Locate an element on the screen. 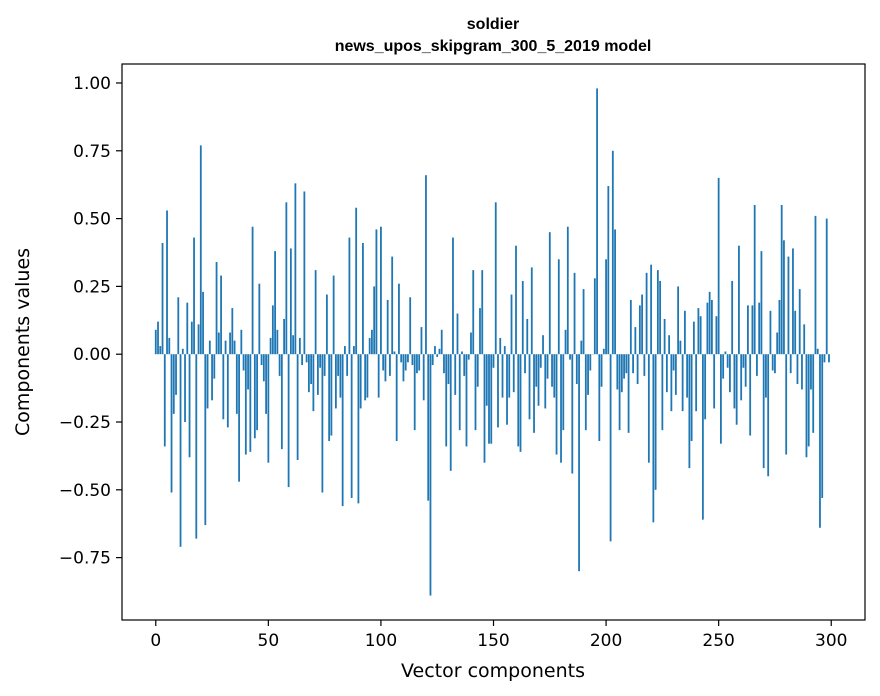 The height and width of the screenshot is (696, 880). y-tick-label: 1.00 is located at coordinates (92, 84).